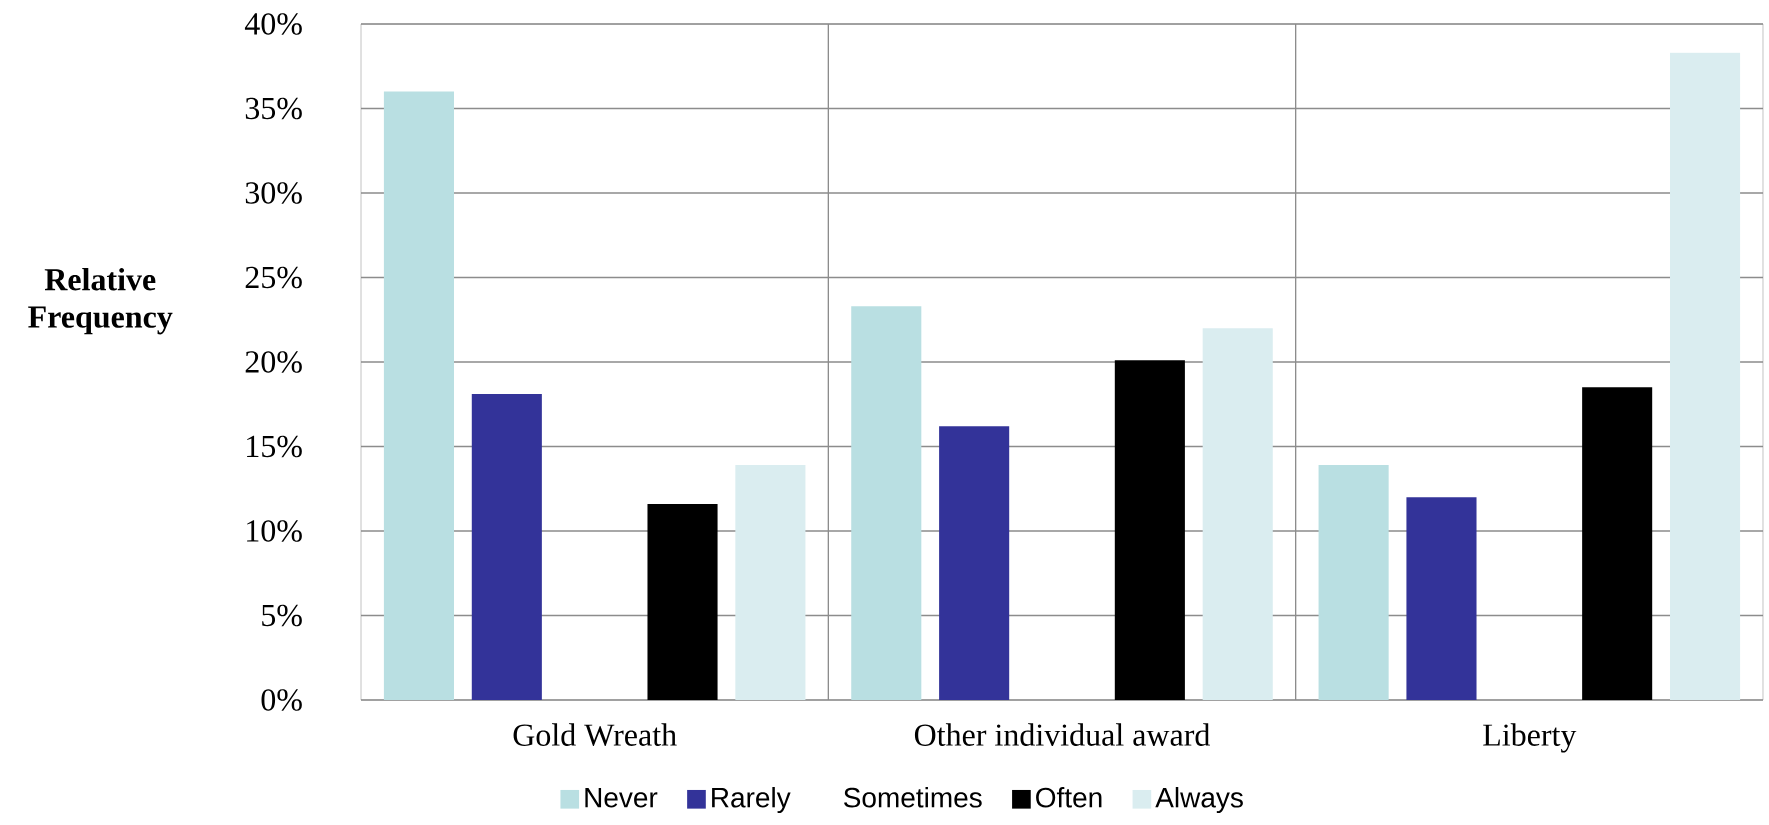  What do you see at coordinates (274, 531) in the screenshot?
I see `y-tick-label: 10%` at bounding box center [274, 531].